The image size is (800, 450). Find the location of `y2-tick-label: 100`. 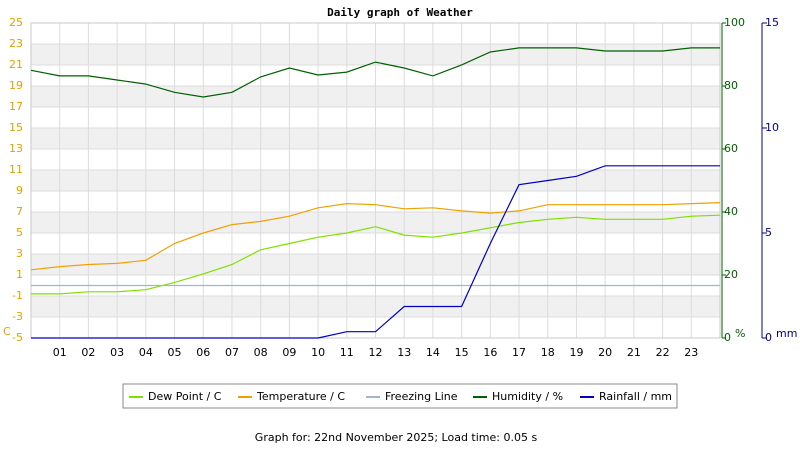

y2-tick-label: 100 is located at coordinates (734, 22).